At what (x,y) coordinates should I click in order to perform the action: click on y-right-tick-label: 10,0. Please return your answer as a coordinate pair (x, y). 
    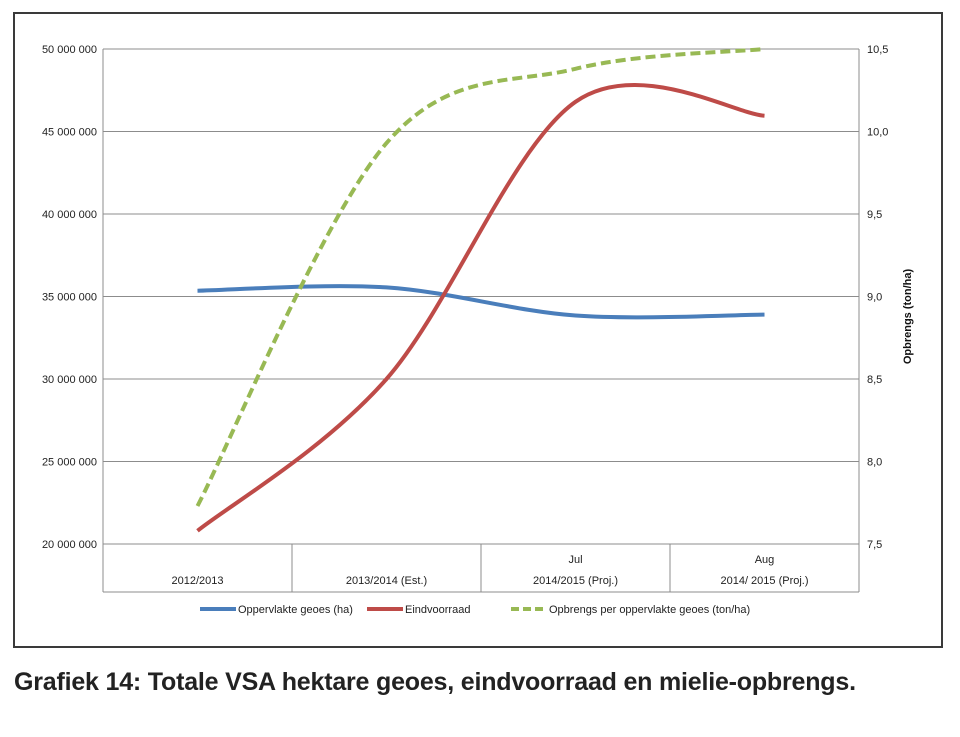
    Looking at the image, I should click on (877, 133).